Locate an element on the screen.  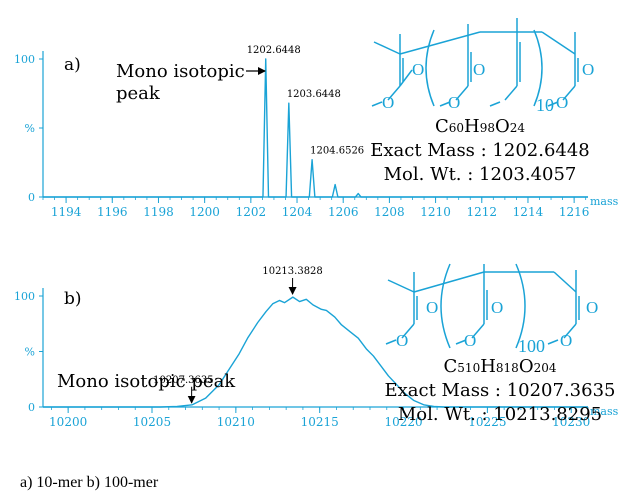
panel-a-formula: C60H98O24 is located at coordinates (480, 126).